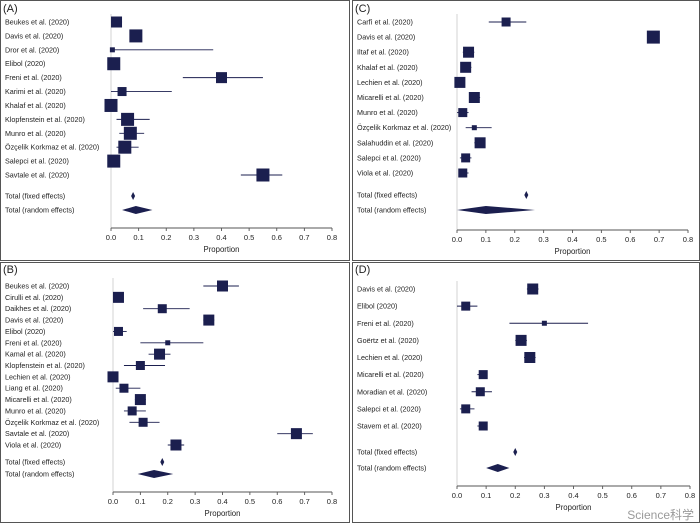 The width and height of the screenshot is (700, 523). Describe the element at coordinates (97, 309) in the screenshot. I see `study-row: Daikhes et al. (2020)` at that location.